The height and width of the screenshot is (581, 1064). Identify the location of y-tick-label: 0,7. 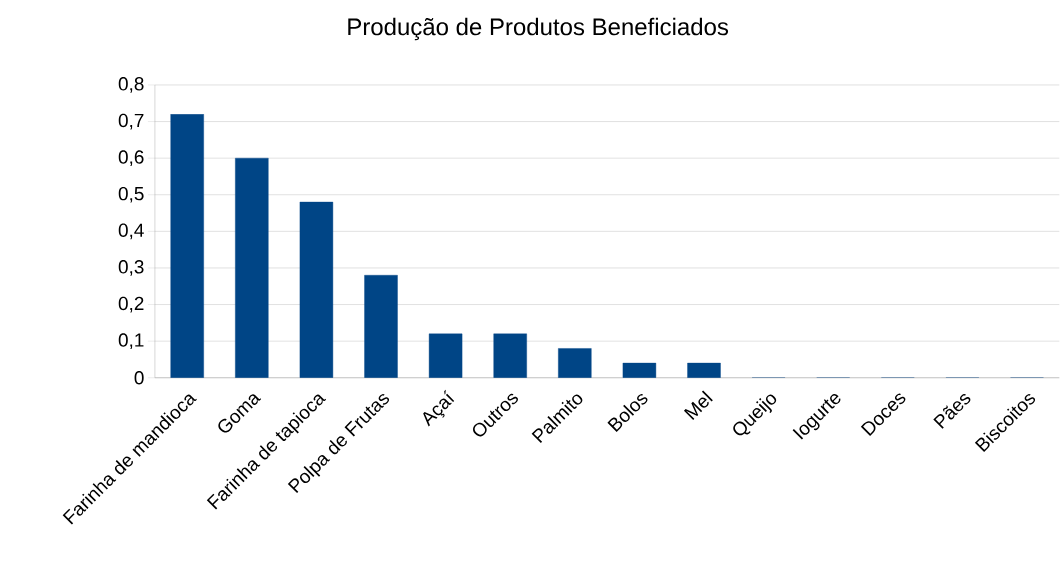
(131, 121).